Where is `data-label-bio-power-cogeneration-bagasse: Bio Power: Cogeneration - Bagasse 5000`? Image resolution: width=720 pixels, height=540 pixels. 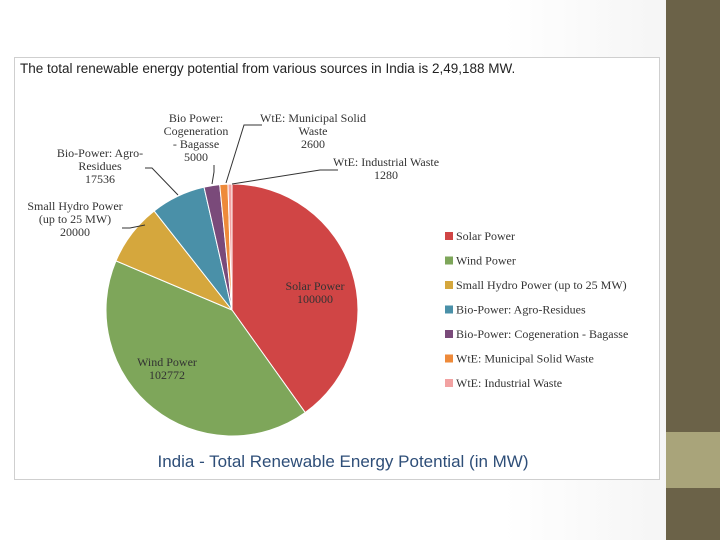 data-label-bio-power-cogeneration-bagasse: Bio Power: Cogeneration - Bagasse 5000 is located at coordinates (196, 137).